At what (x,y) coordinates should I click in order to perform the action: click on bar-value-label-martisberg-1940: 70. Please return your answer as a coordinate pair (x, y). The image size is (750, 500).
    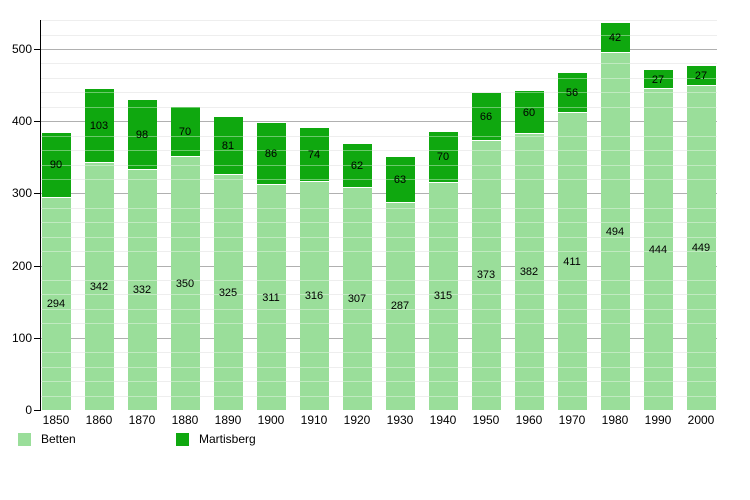
    Looking at the image, I should click on (443, 157).